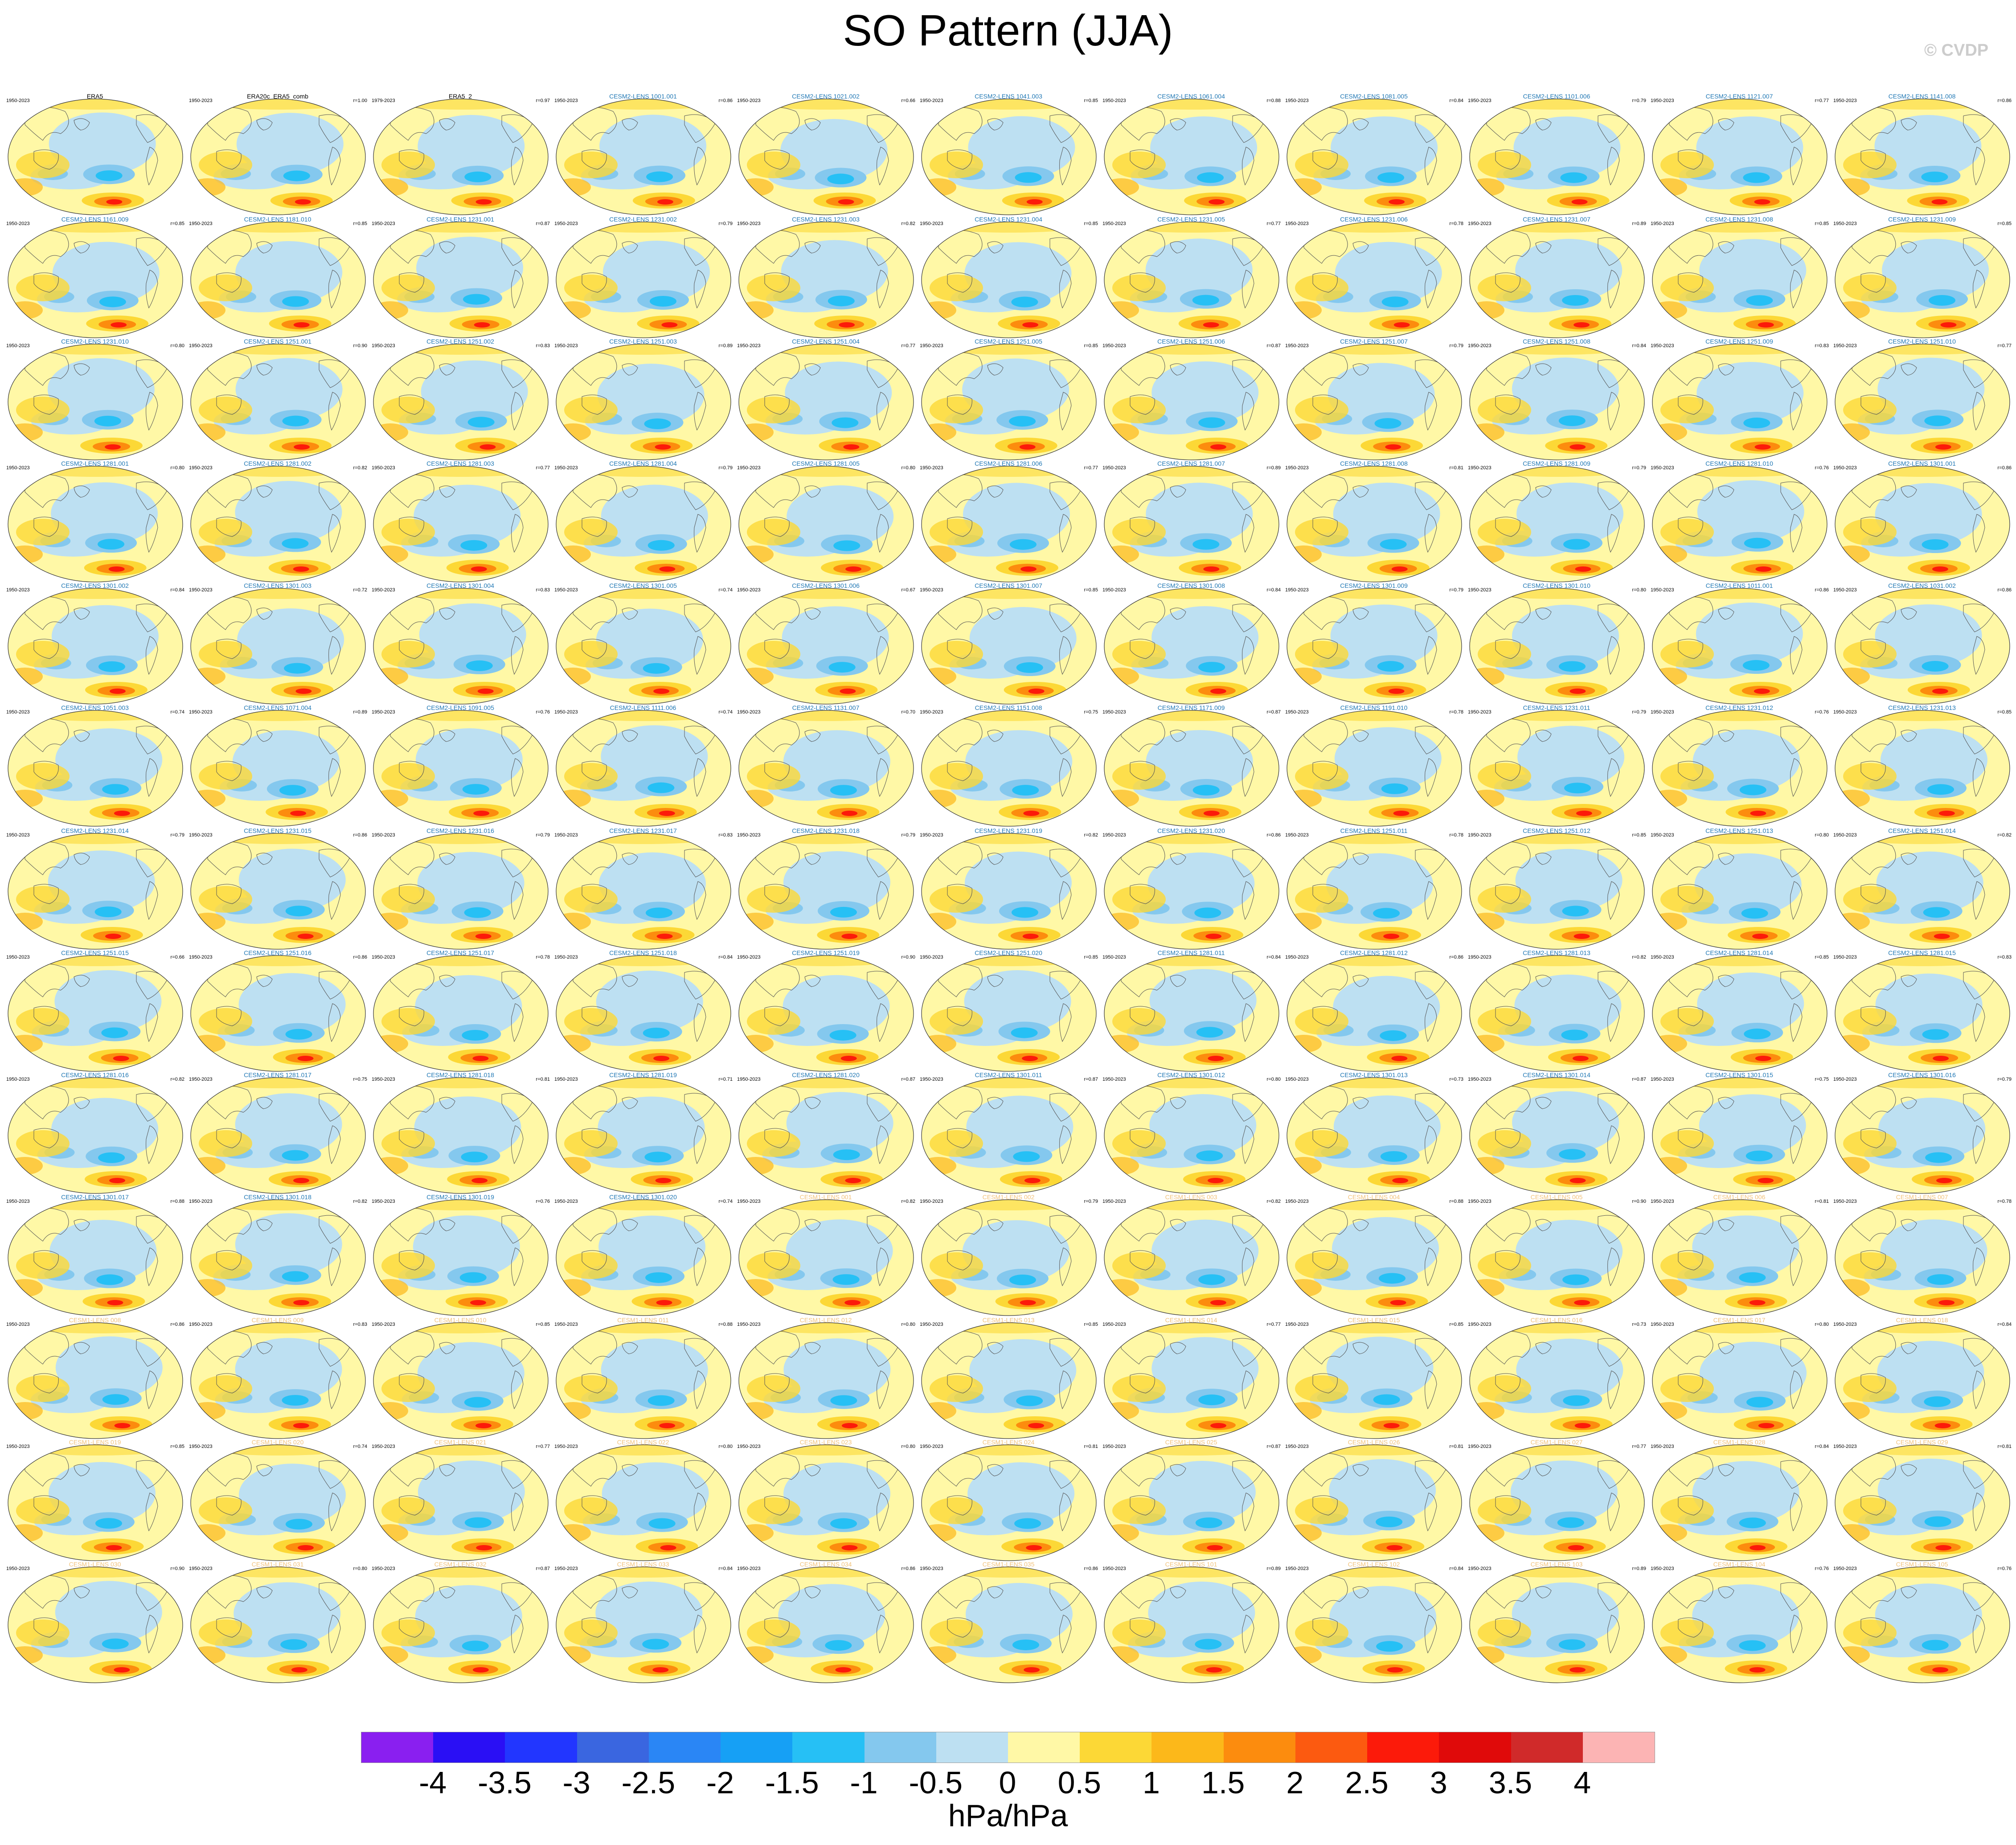 Image resolution: width=2016 pixels, height=1845 pixels. What do you see at coordinates (461, 399) in the screenshot?
I see `map-panel: CESM2-LENS 1251.002 1950-2023 r=0.83` at bounding box center [461, 399].